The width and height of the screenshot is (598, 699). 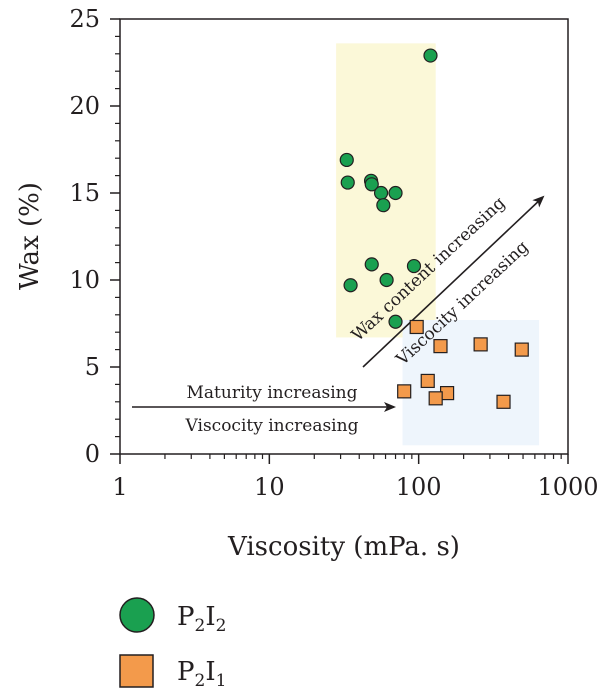 I want to click on annotation-viscosity-increasing-horizontal: Viscocity increasing, so click(x=272, y=426).